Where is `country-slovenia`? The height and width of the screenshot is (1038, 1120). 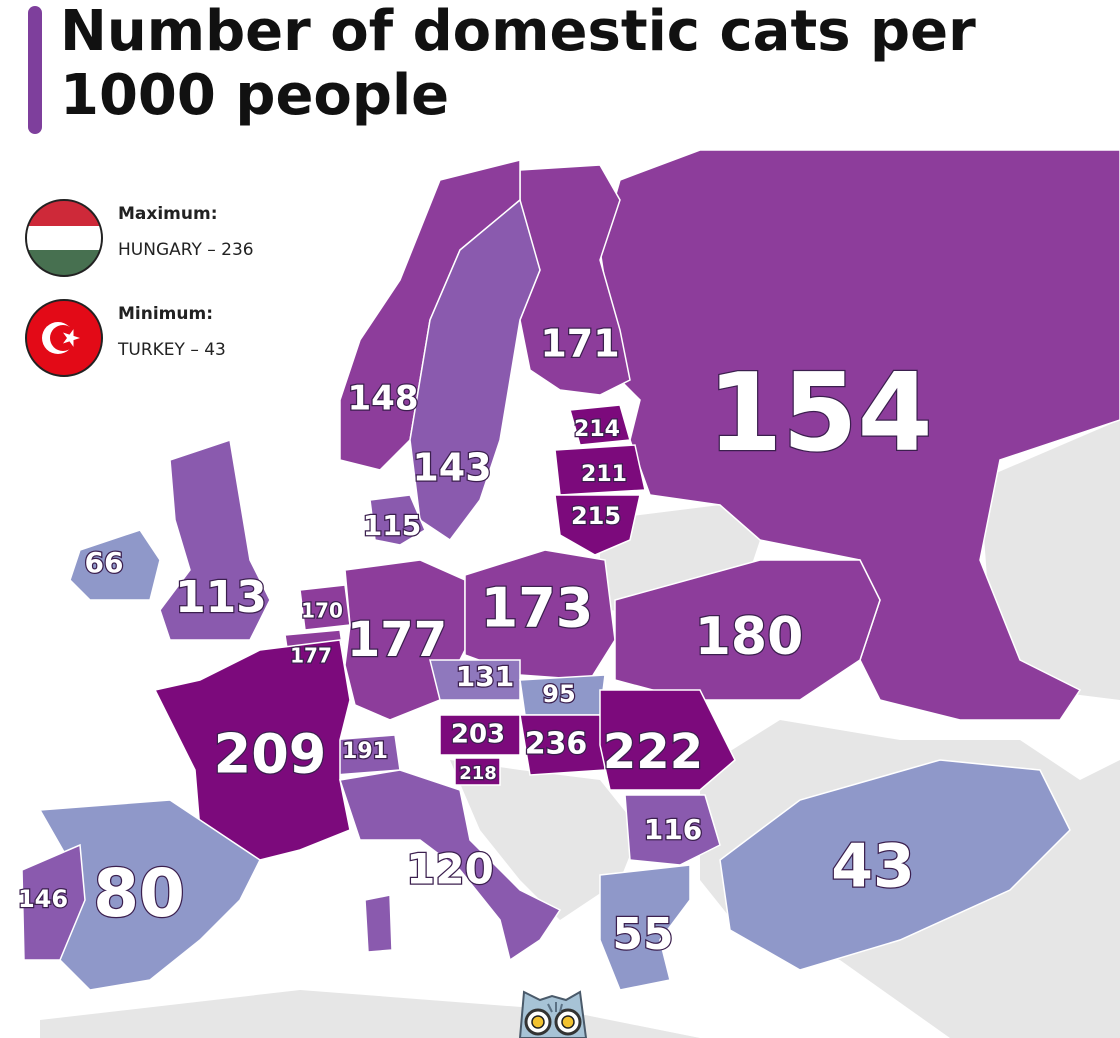 country-slovenia is located at coordinates (477, 771).